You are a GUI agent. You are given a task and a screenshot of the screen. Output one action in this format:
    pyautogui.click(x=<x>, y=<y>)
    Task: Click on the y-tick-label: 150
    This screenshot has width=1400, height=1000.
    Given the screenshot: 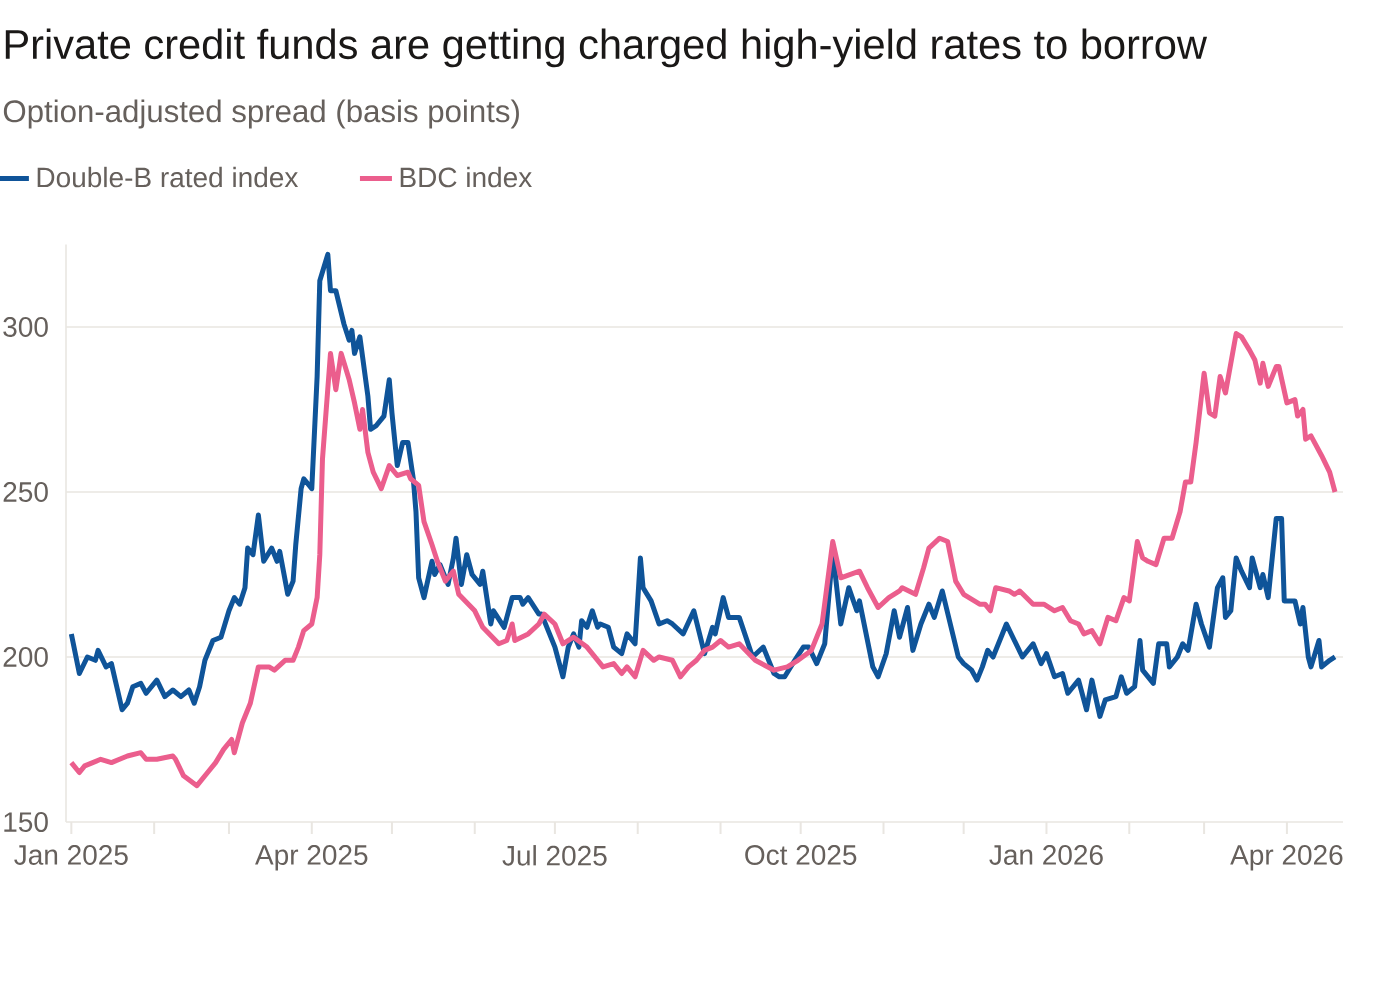 What is the action you would take?
    pyautogui.click(x=26, y=822)
    